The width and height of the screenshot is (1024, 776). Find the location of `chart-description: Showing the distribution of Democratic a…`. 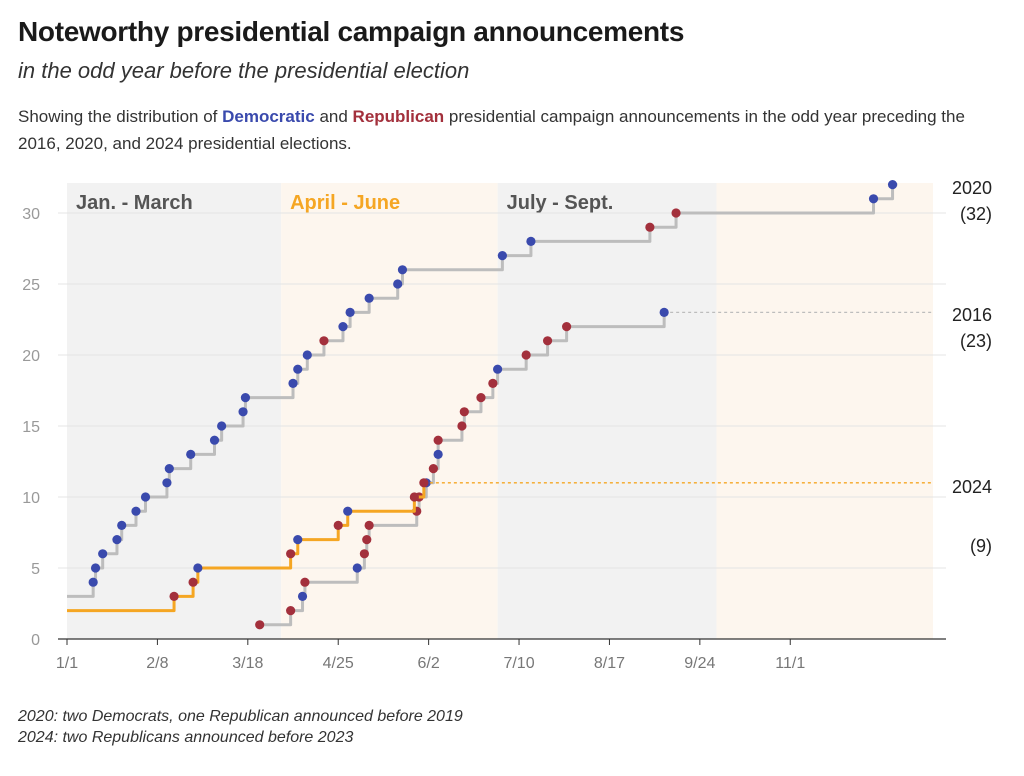

chart-description: Showing the distribution of Democratic a… is located at coordinates (510, 130).